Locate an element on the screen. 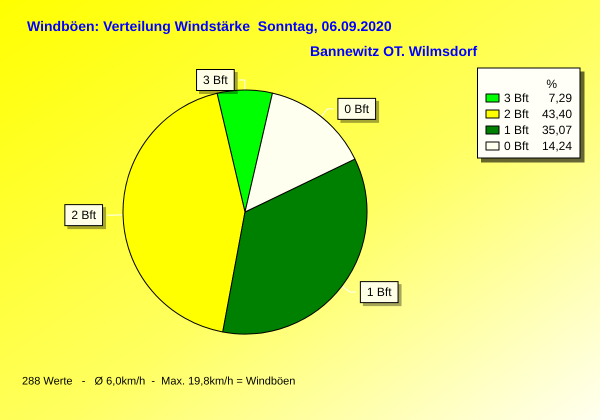 This screenshot has width=600, height=420. text: 288 Werte - Ø 6,0km/h - Max. 19,8km/h = Windböen is located at coordinates (159, 382).